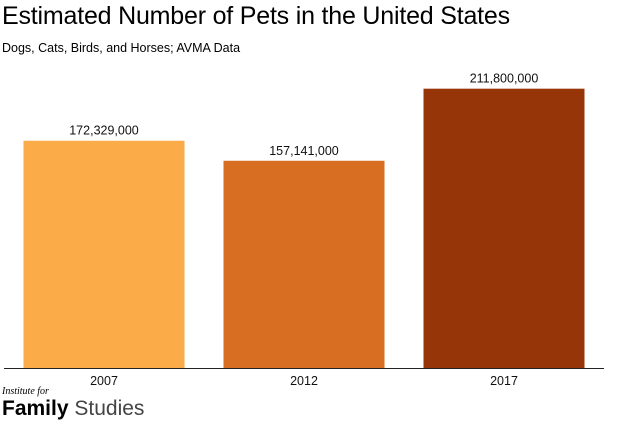 This screenshot has height=423, width=640. Describe the element at coordinates (25, 391) in the screenshot. I see `logo-line-1: Institute for` at that location.